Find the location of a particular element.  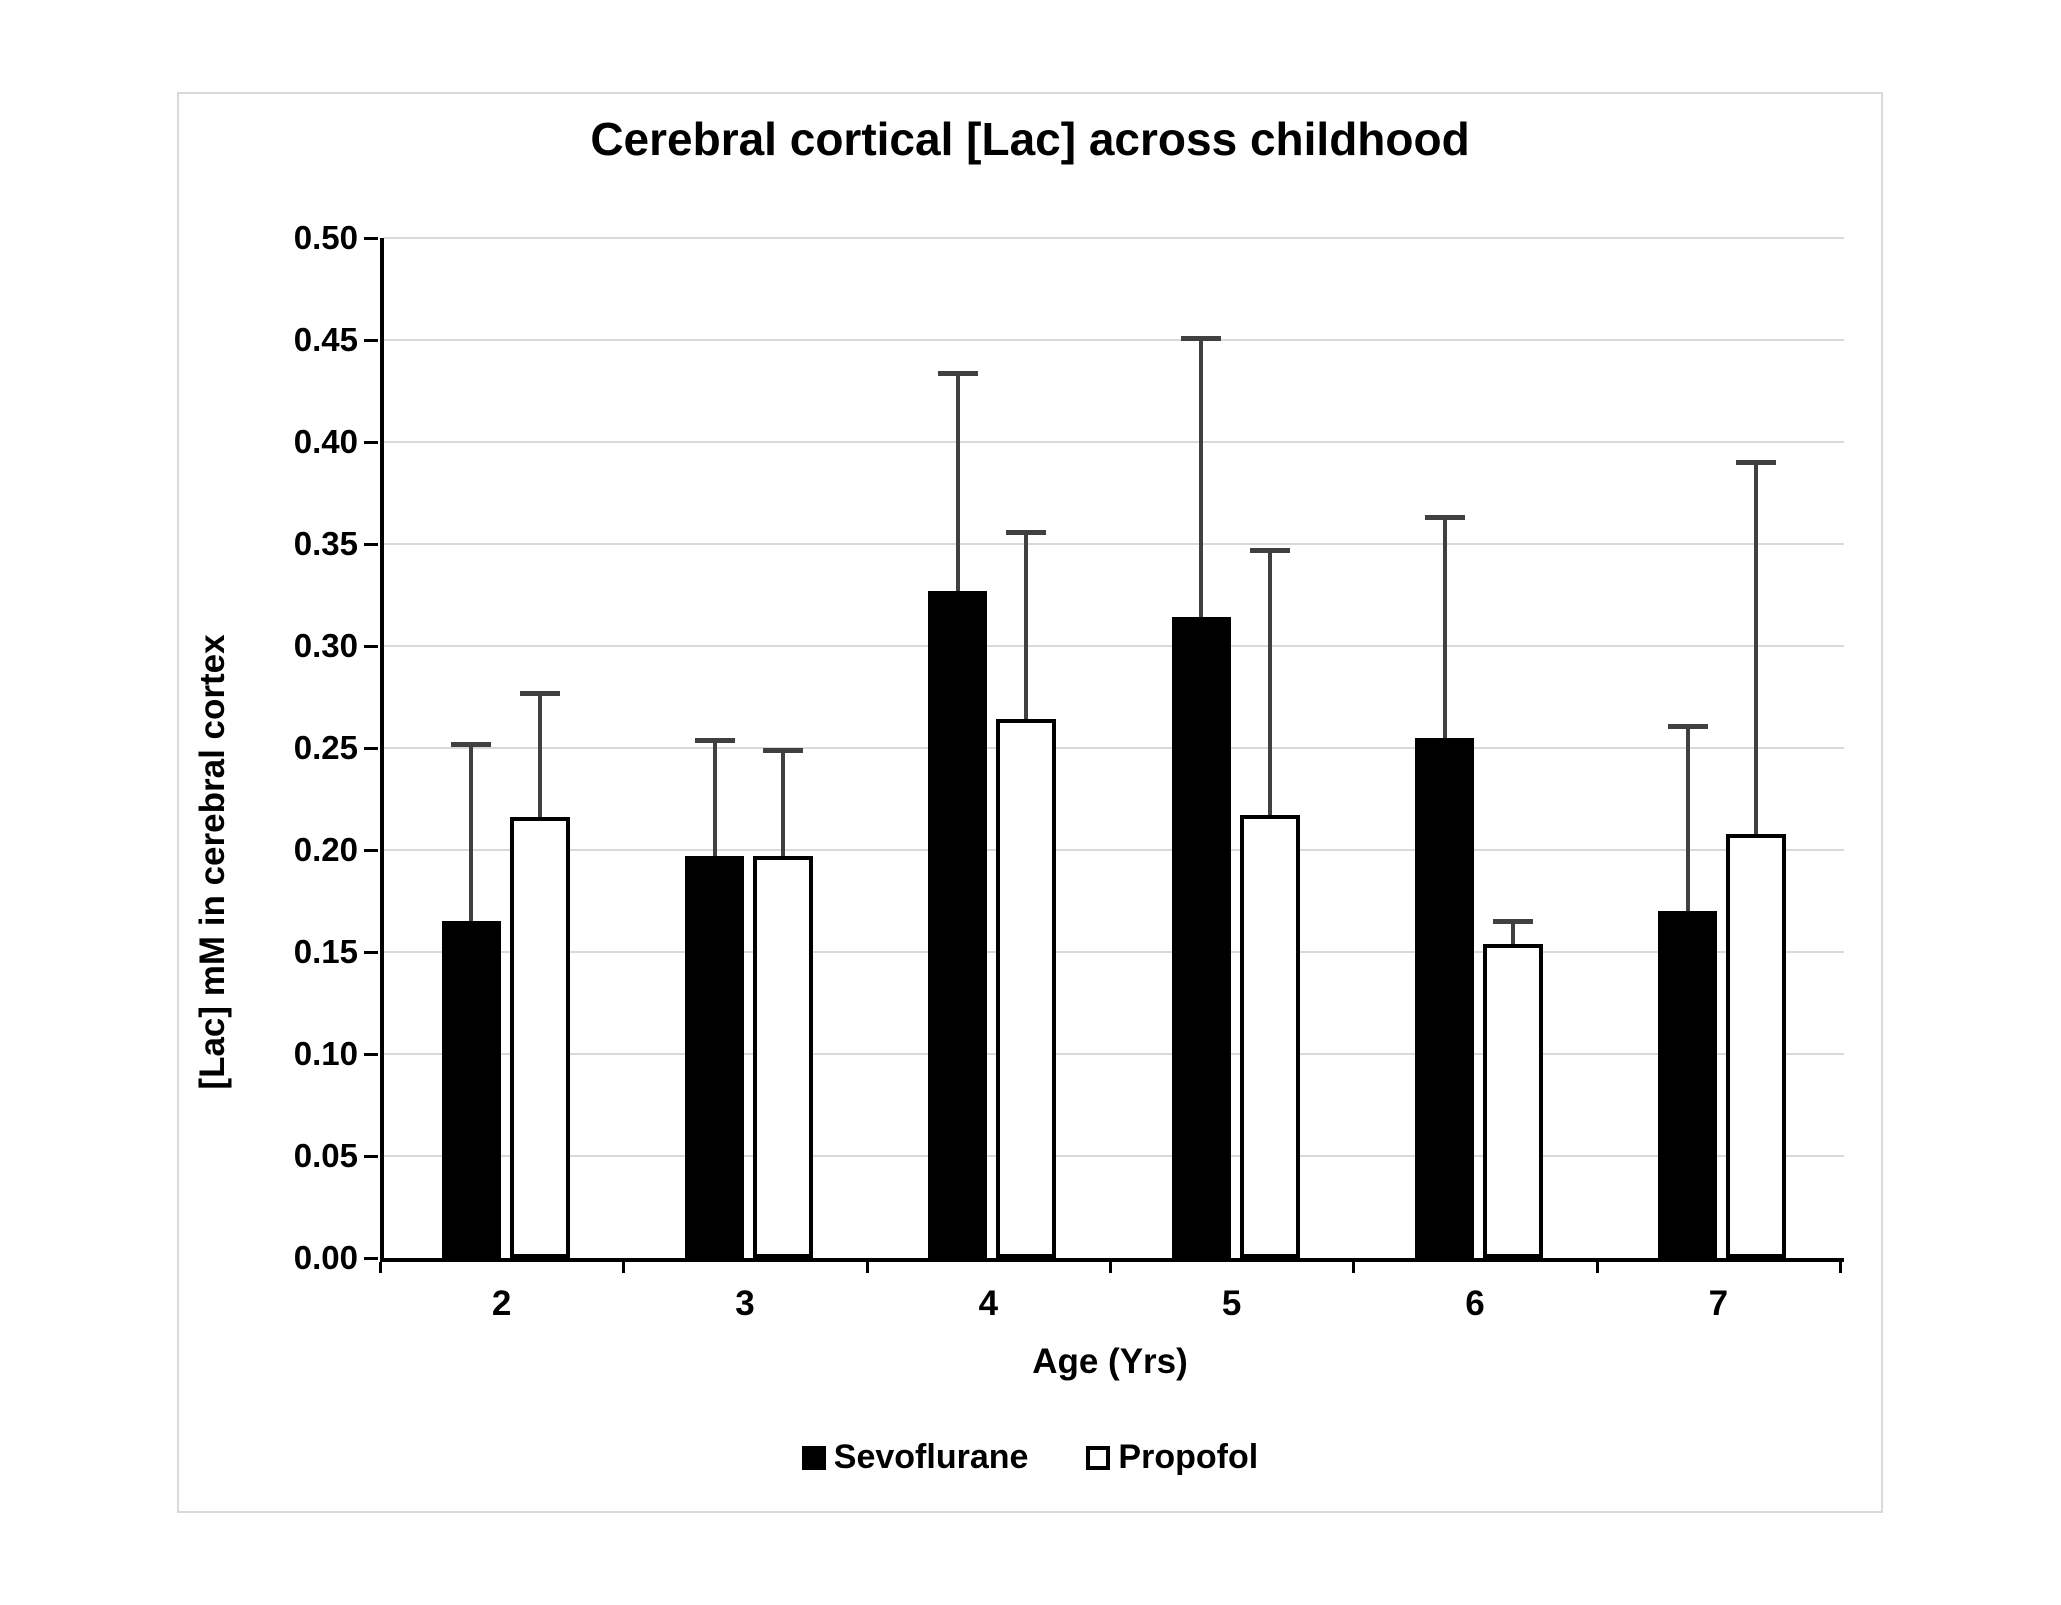

bar-propofol-age3 is located at coordinates (783, 1057).